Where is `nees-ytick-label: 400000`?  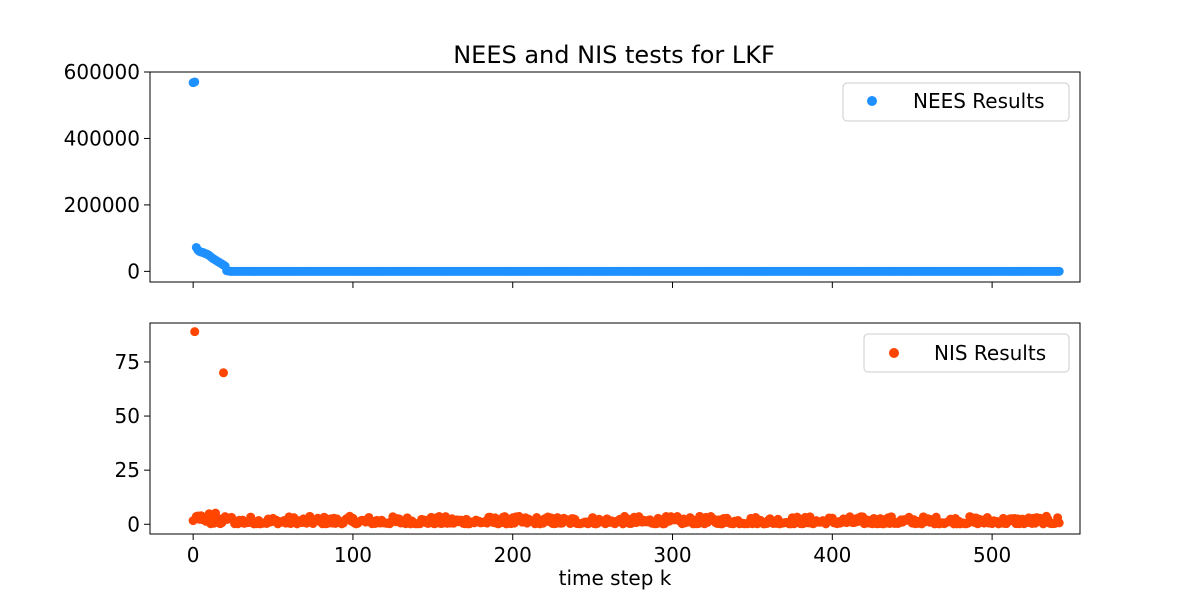 nees-ytick-label: 400000 is located at coordinates (102, 138).